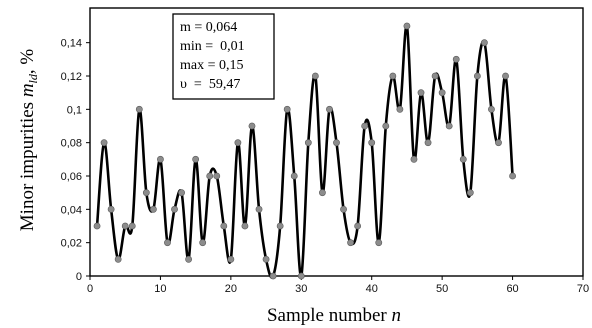  Describe the element at coordinates (583, 289) in the screenshot. I see `x-tick-label: 70` at that location.